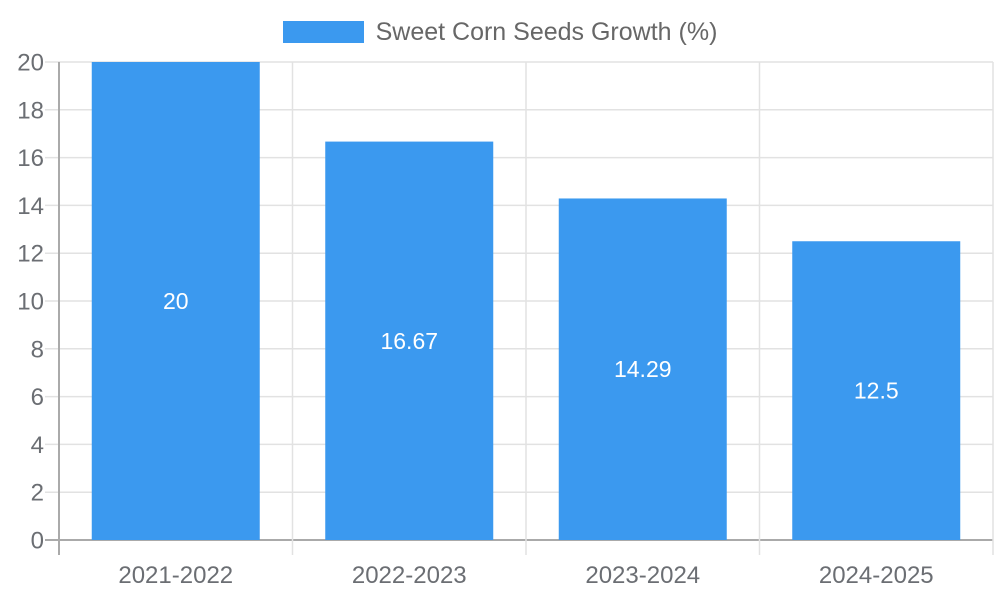 The height and width of the screenshot is (600, 1000). I want to click on y-axis-tick-label: 20, so click(30, 63).